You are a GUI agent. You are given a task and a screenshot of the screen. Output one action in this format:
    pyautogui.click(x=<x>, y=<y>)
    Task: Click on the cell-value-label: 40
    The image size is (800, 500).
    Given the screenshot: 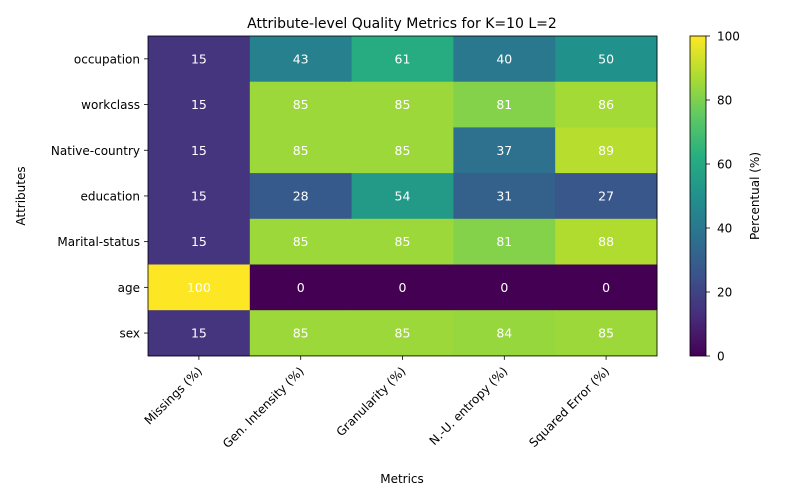 What is the action you would take?
    pyautogui.click(x=504, y=58)
    